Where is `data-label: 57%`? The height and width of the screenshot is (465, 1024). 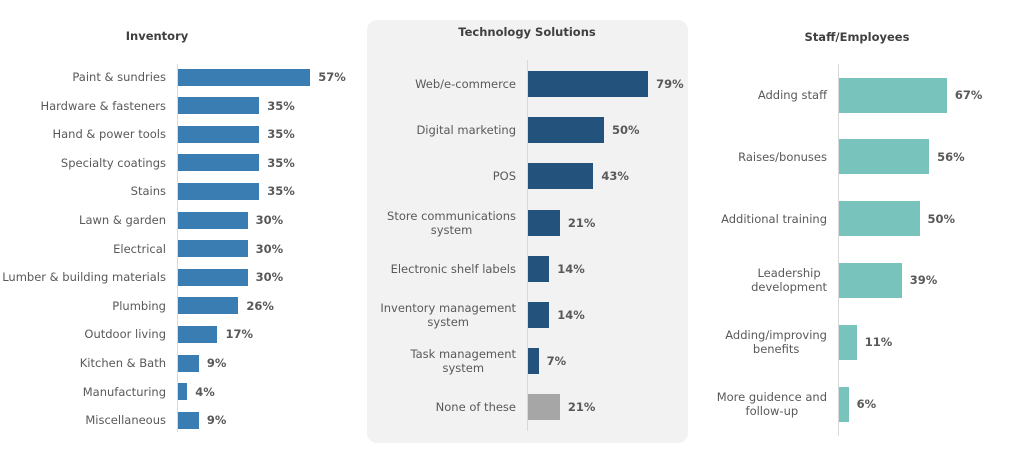 data-label: 57% is located at coordinates (332, 77).